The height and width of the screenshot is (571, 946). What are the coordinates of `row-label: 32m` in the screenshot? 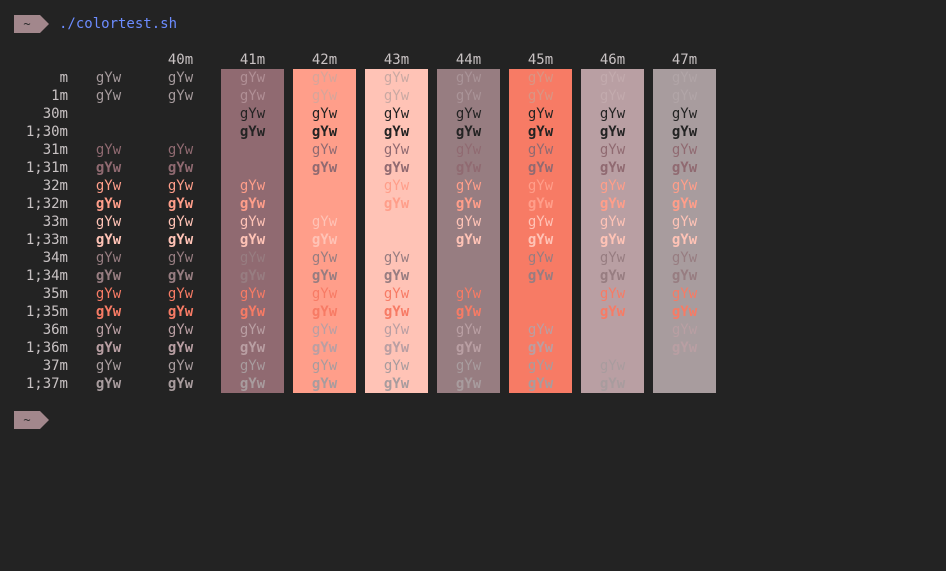 It's located at (55, 186).